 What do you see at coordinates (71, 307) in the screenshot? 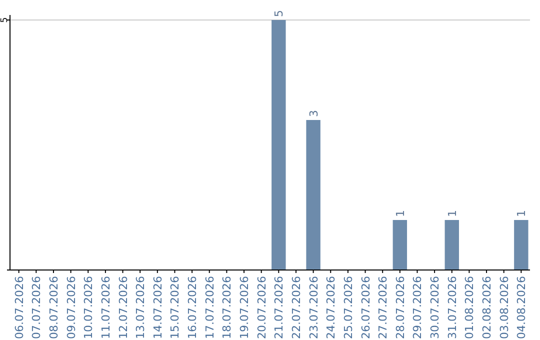
I see `x-tick-label: 09.07.2026` at bounding box center [71, 307].